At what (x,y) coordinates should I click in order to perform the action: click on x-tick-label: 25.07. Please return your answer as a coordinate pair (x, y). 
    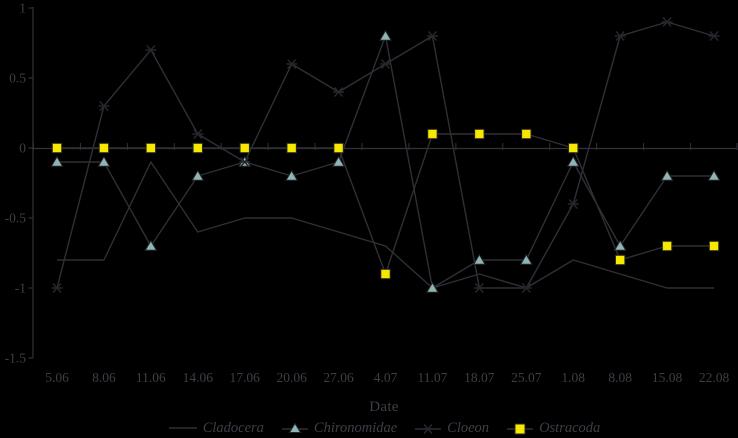
    Looking at the image, I should click on (526, 377).